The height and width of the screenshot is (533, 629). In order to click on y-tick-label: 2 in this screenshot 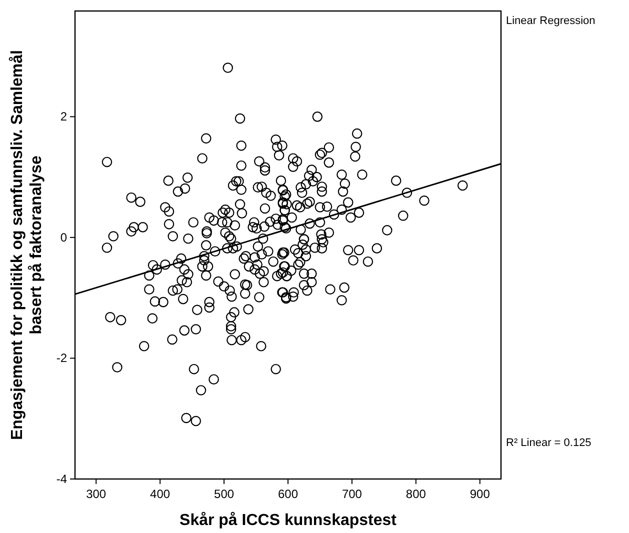, I will do `click(64, 117)`.